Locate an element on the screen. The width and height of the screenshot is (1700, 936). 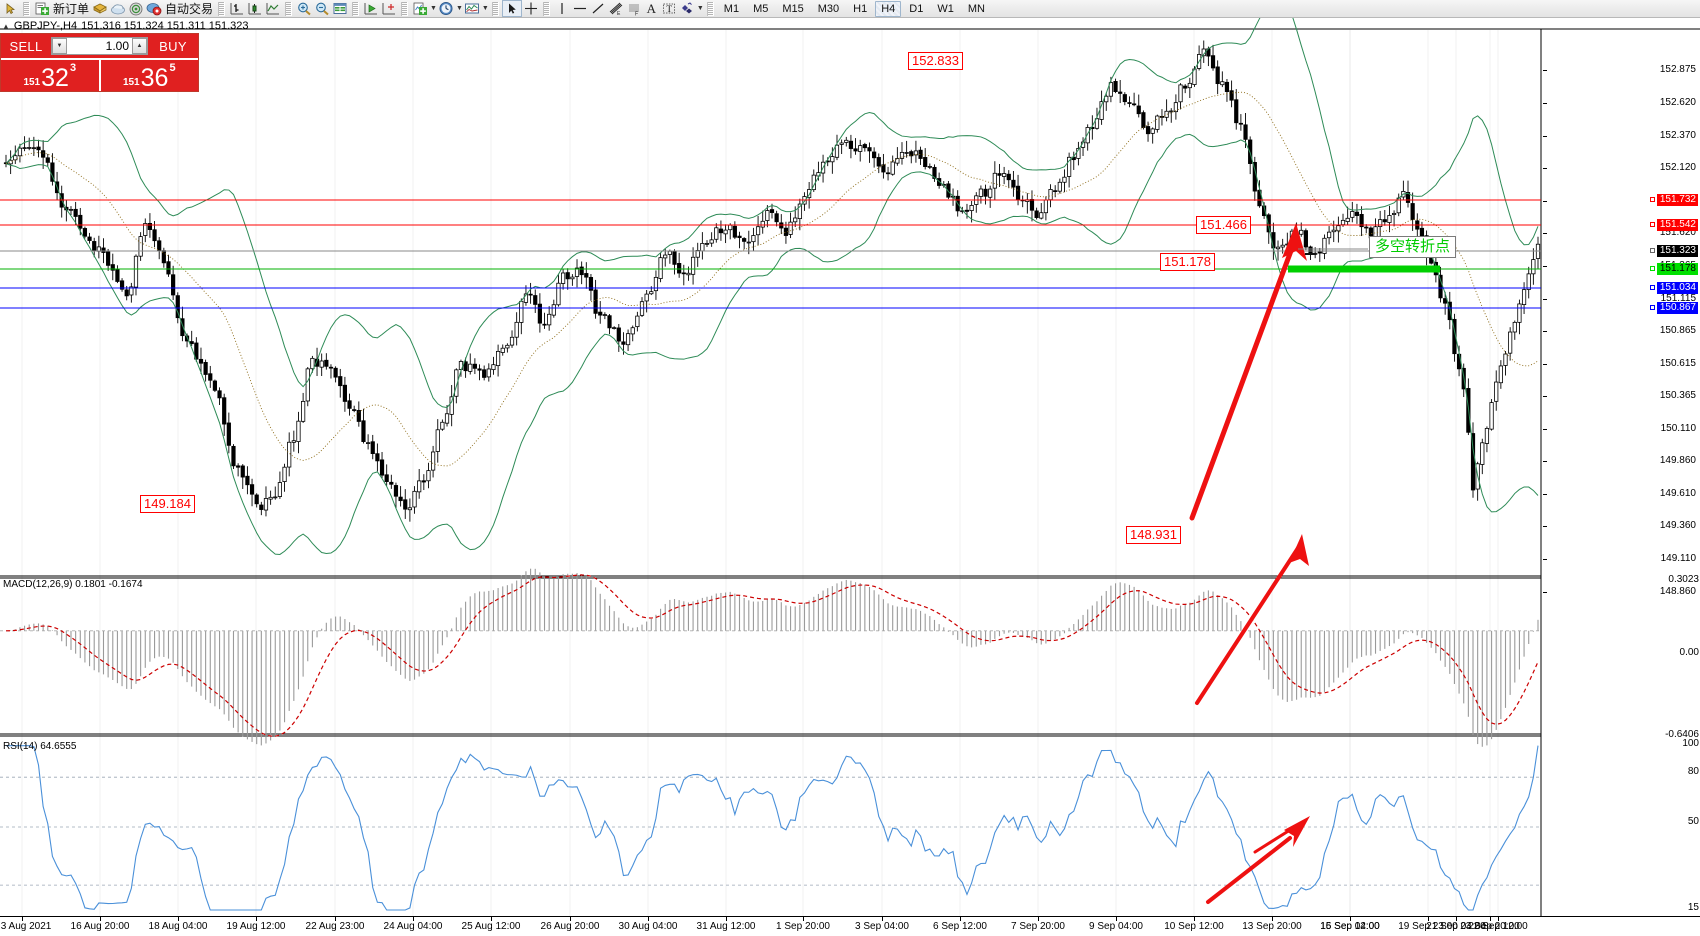
one-click-trading-panel: SELL ▼ 1.00 ▲ BUY 151 32 3 151 36 5 is located at coordinates (99, 62).